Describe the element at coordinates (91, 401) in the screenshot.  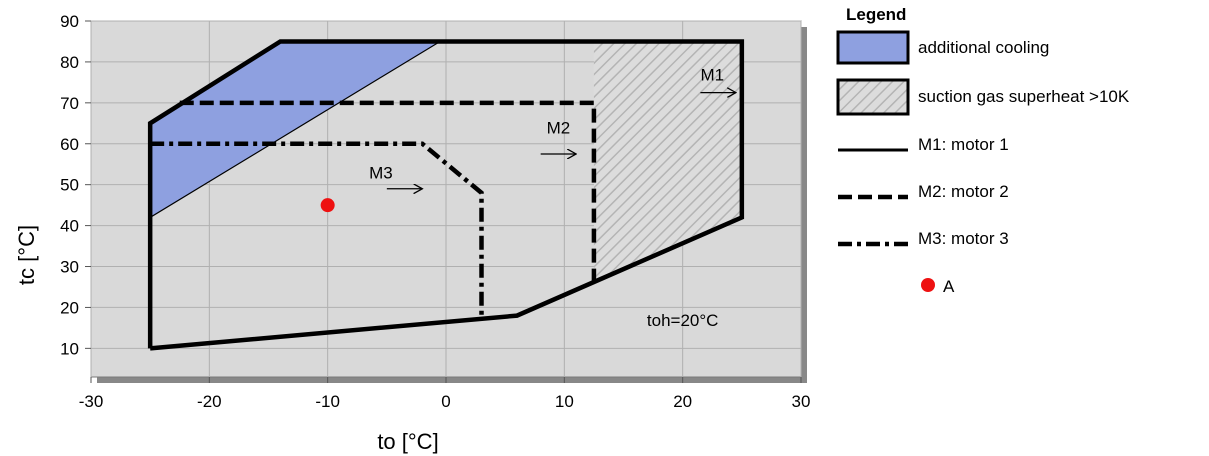
I see `x-tick-label: -30` at that location.